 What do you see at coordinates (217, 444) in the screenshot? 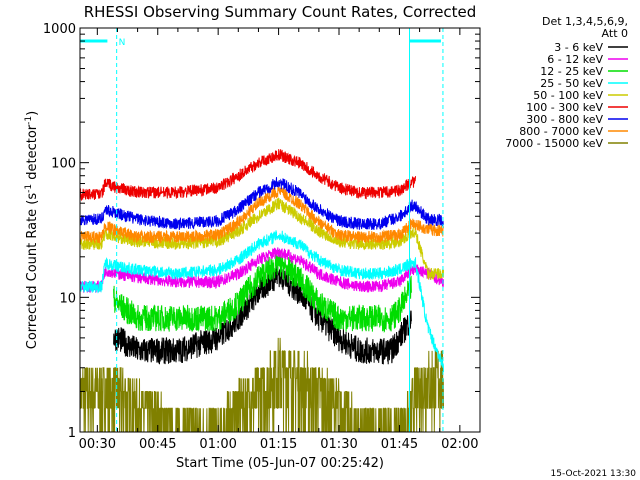
I see `x-tick-label: 01:00` at bounding box center [217, 444].